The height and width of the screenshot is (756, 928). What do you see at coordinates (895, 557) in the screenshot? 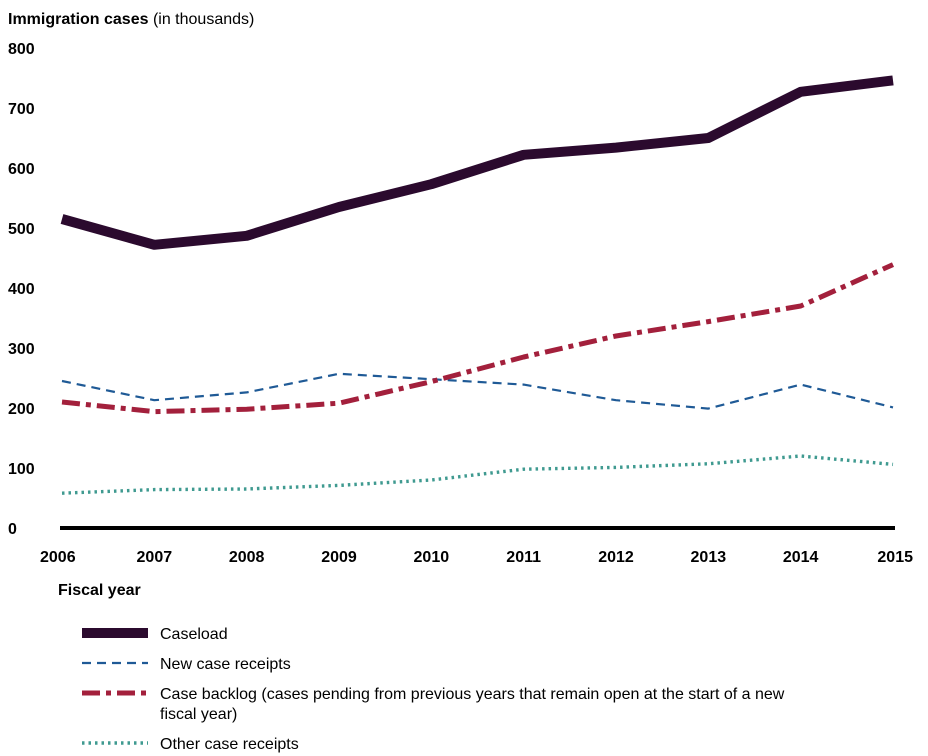
I see `x-tick-label: 2015` at bounding box center [895, 557].